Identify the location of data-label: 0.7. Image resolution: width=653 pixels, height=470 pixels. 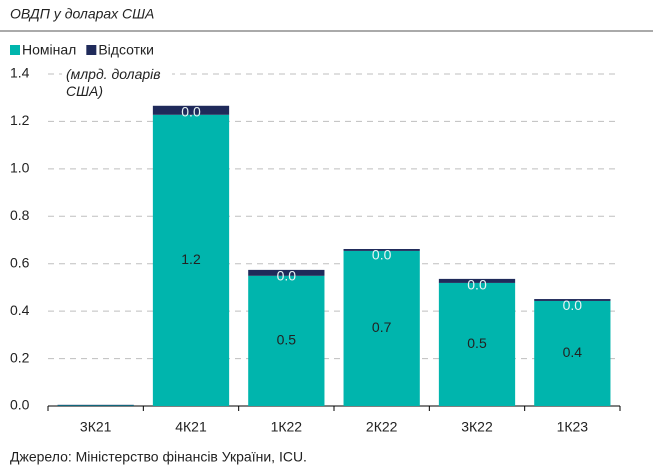
(382, 327).